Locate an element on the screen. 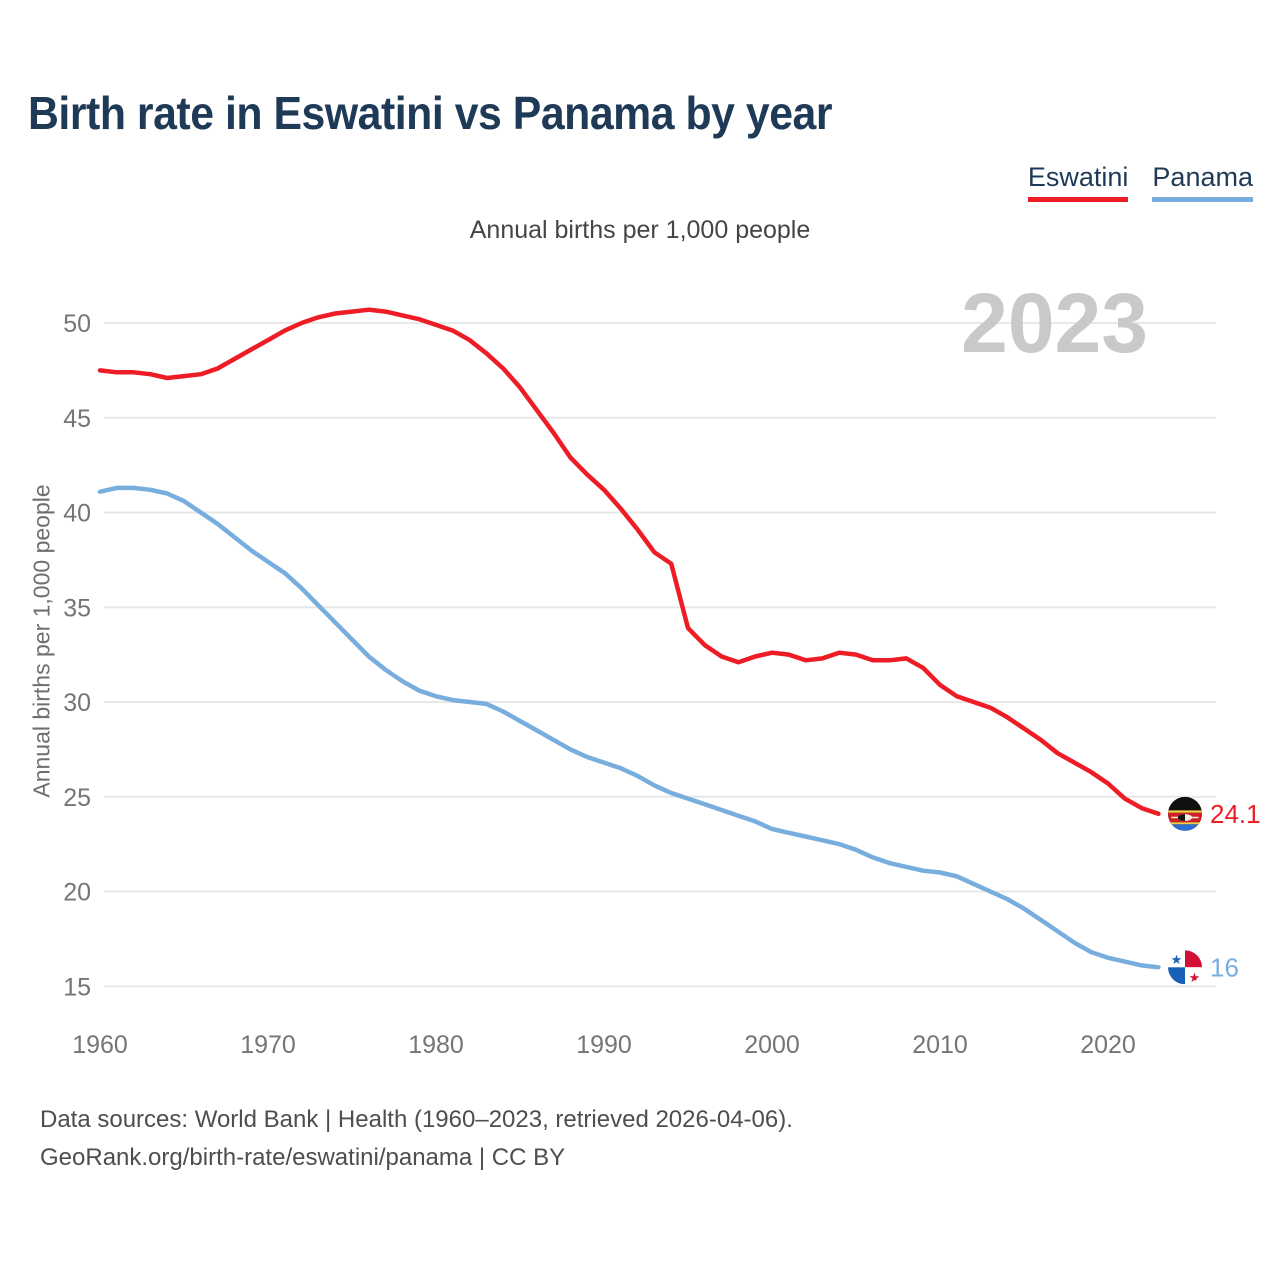  y-tick-label-20: 20 is located at coordinates (77, 893).